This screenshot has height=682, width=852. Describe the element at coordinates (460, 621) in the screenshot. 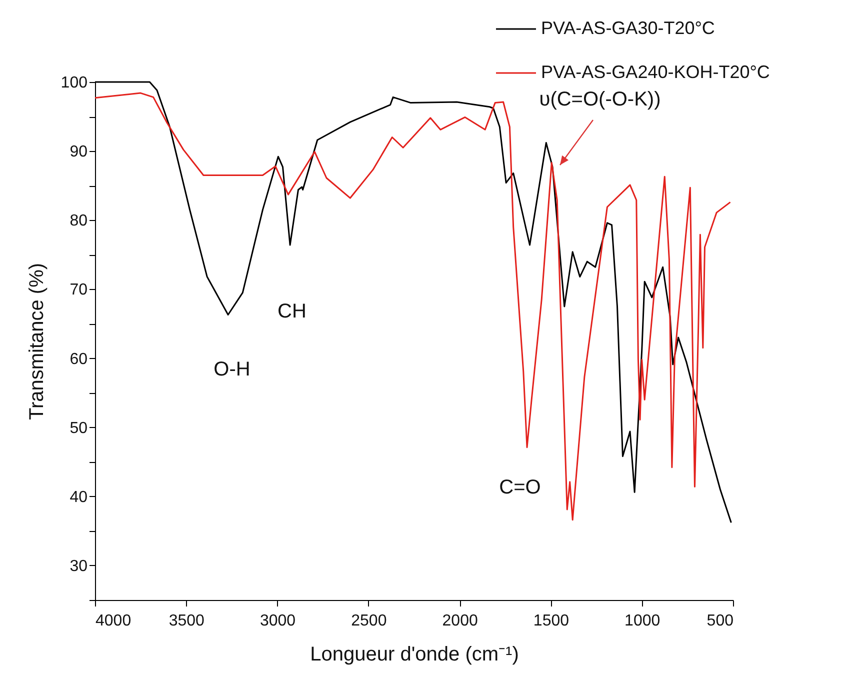

I see `x-tick-label: 2000` at that location.